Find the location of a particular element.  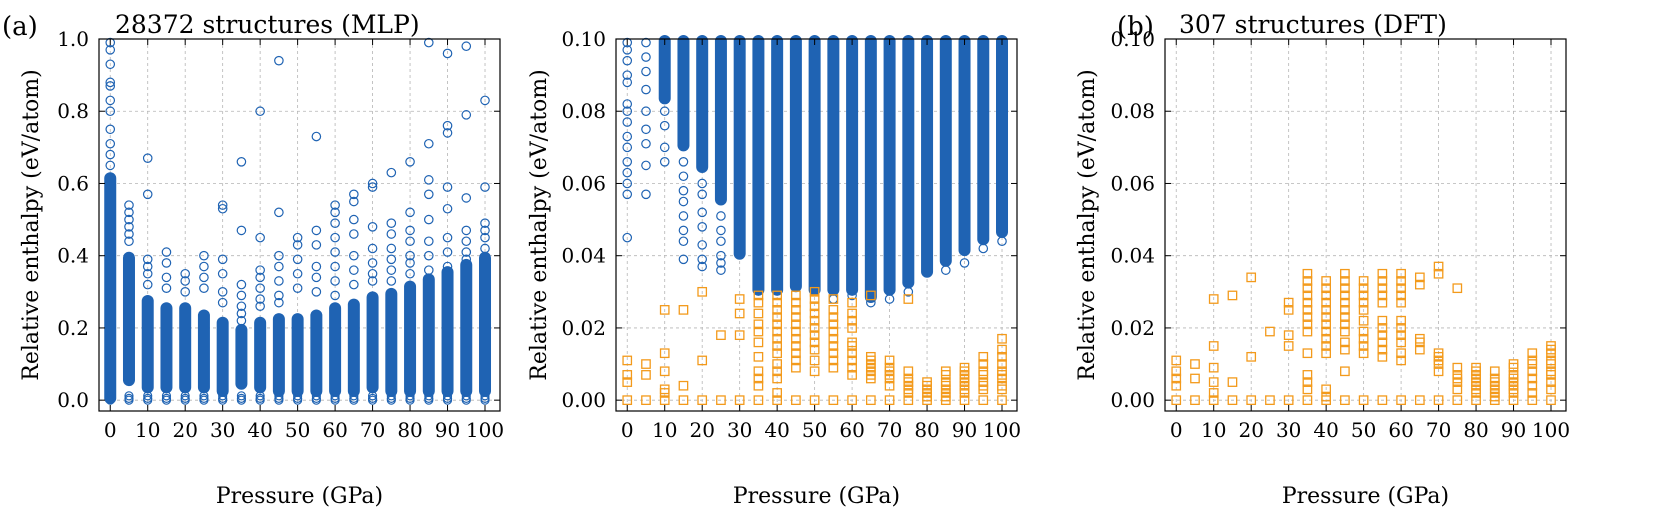

y-tick-label: 0.0 is located at coordinates (73, 400).